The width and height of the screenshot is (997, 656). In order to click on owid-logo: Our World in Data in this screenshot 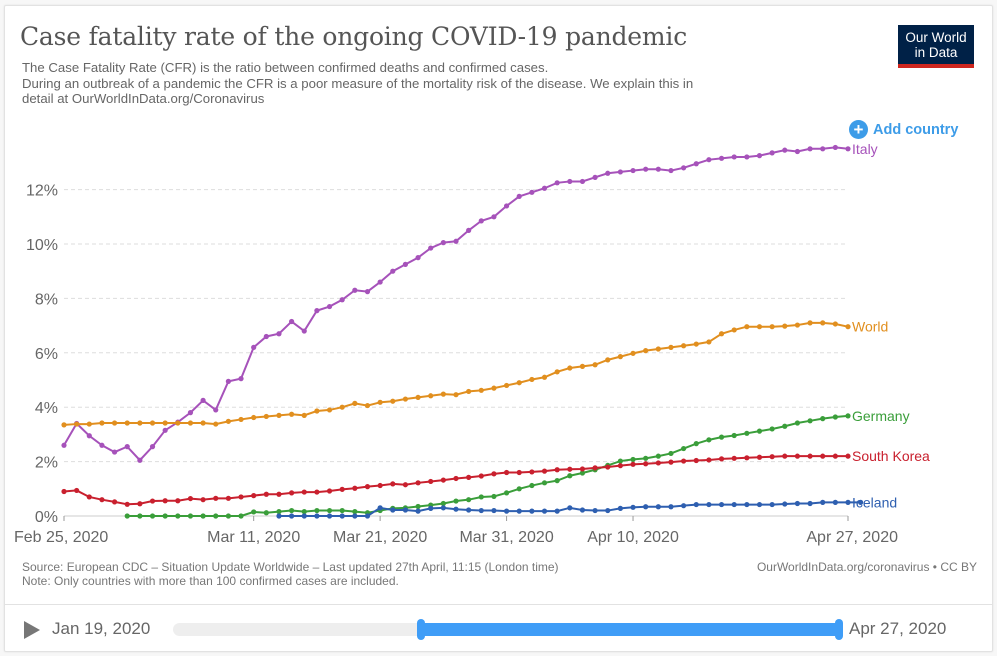, I will do `click(936, 46)`.